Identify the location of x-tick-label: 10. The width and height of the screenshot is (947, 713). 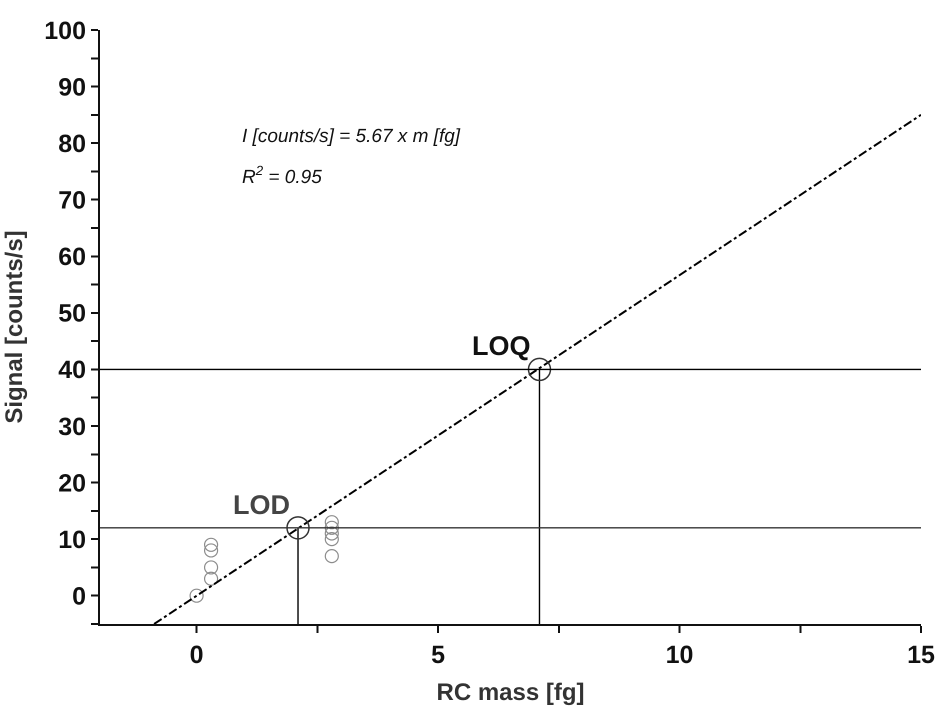
(680, 655).